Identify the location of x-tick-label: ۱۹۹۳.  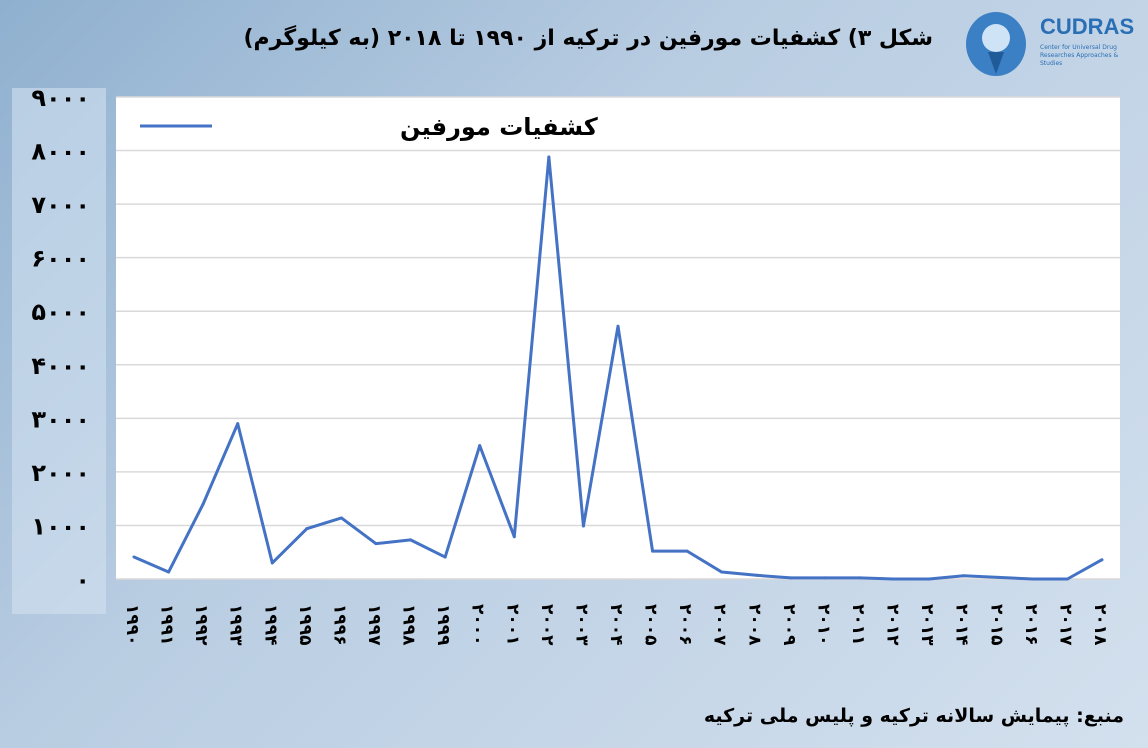
(236, 625).